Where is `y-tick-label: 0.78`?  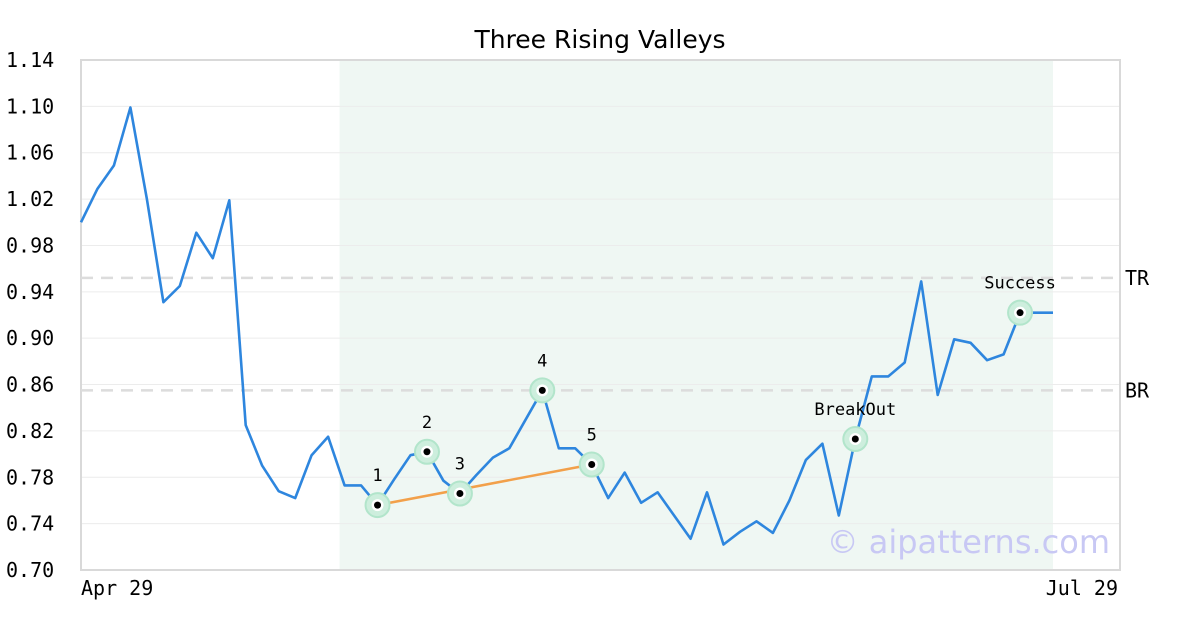 y-tick-label: 0.78 is located at coordinates (30, 477).